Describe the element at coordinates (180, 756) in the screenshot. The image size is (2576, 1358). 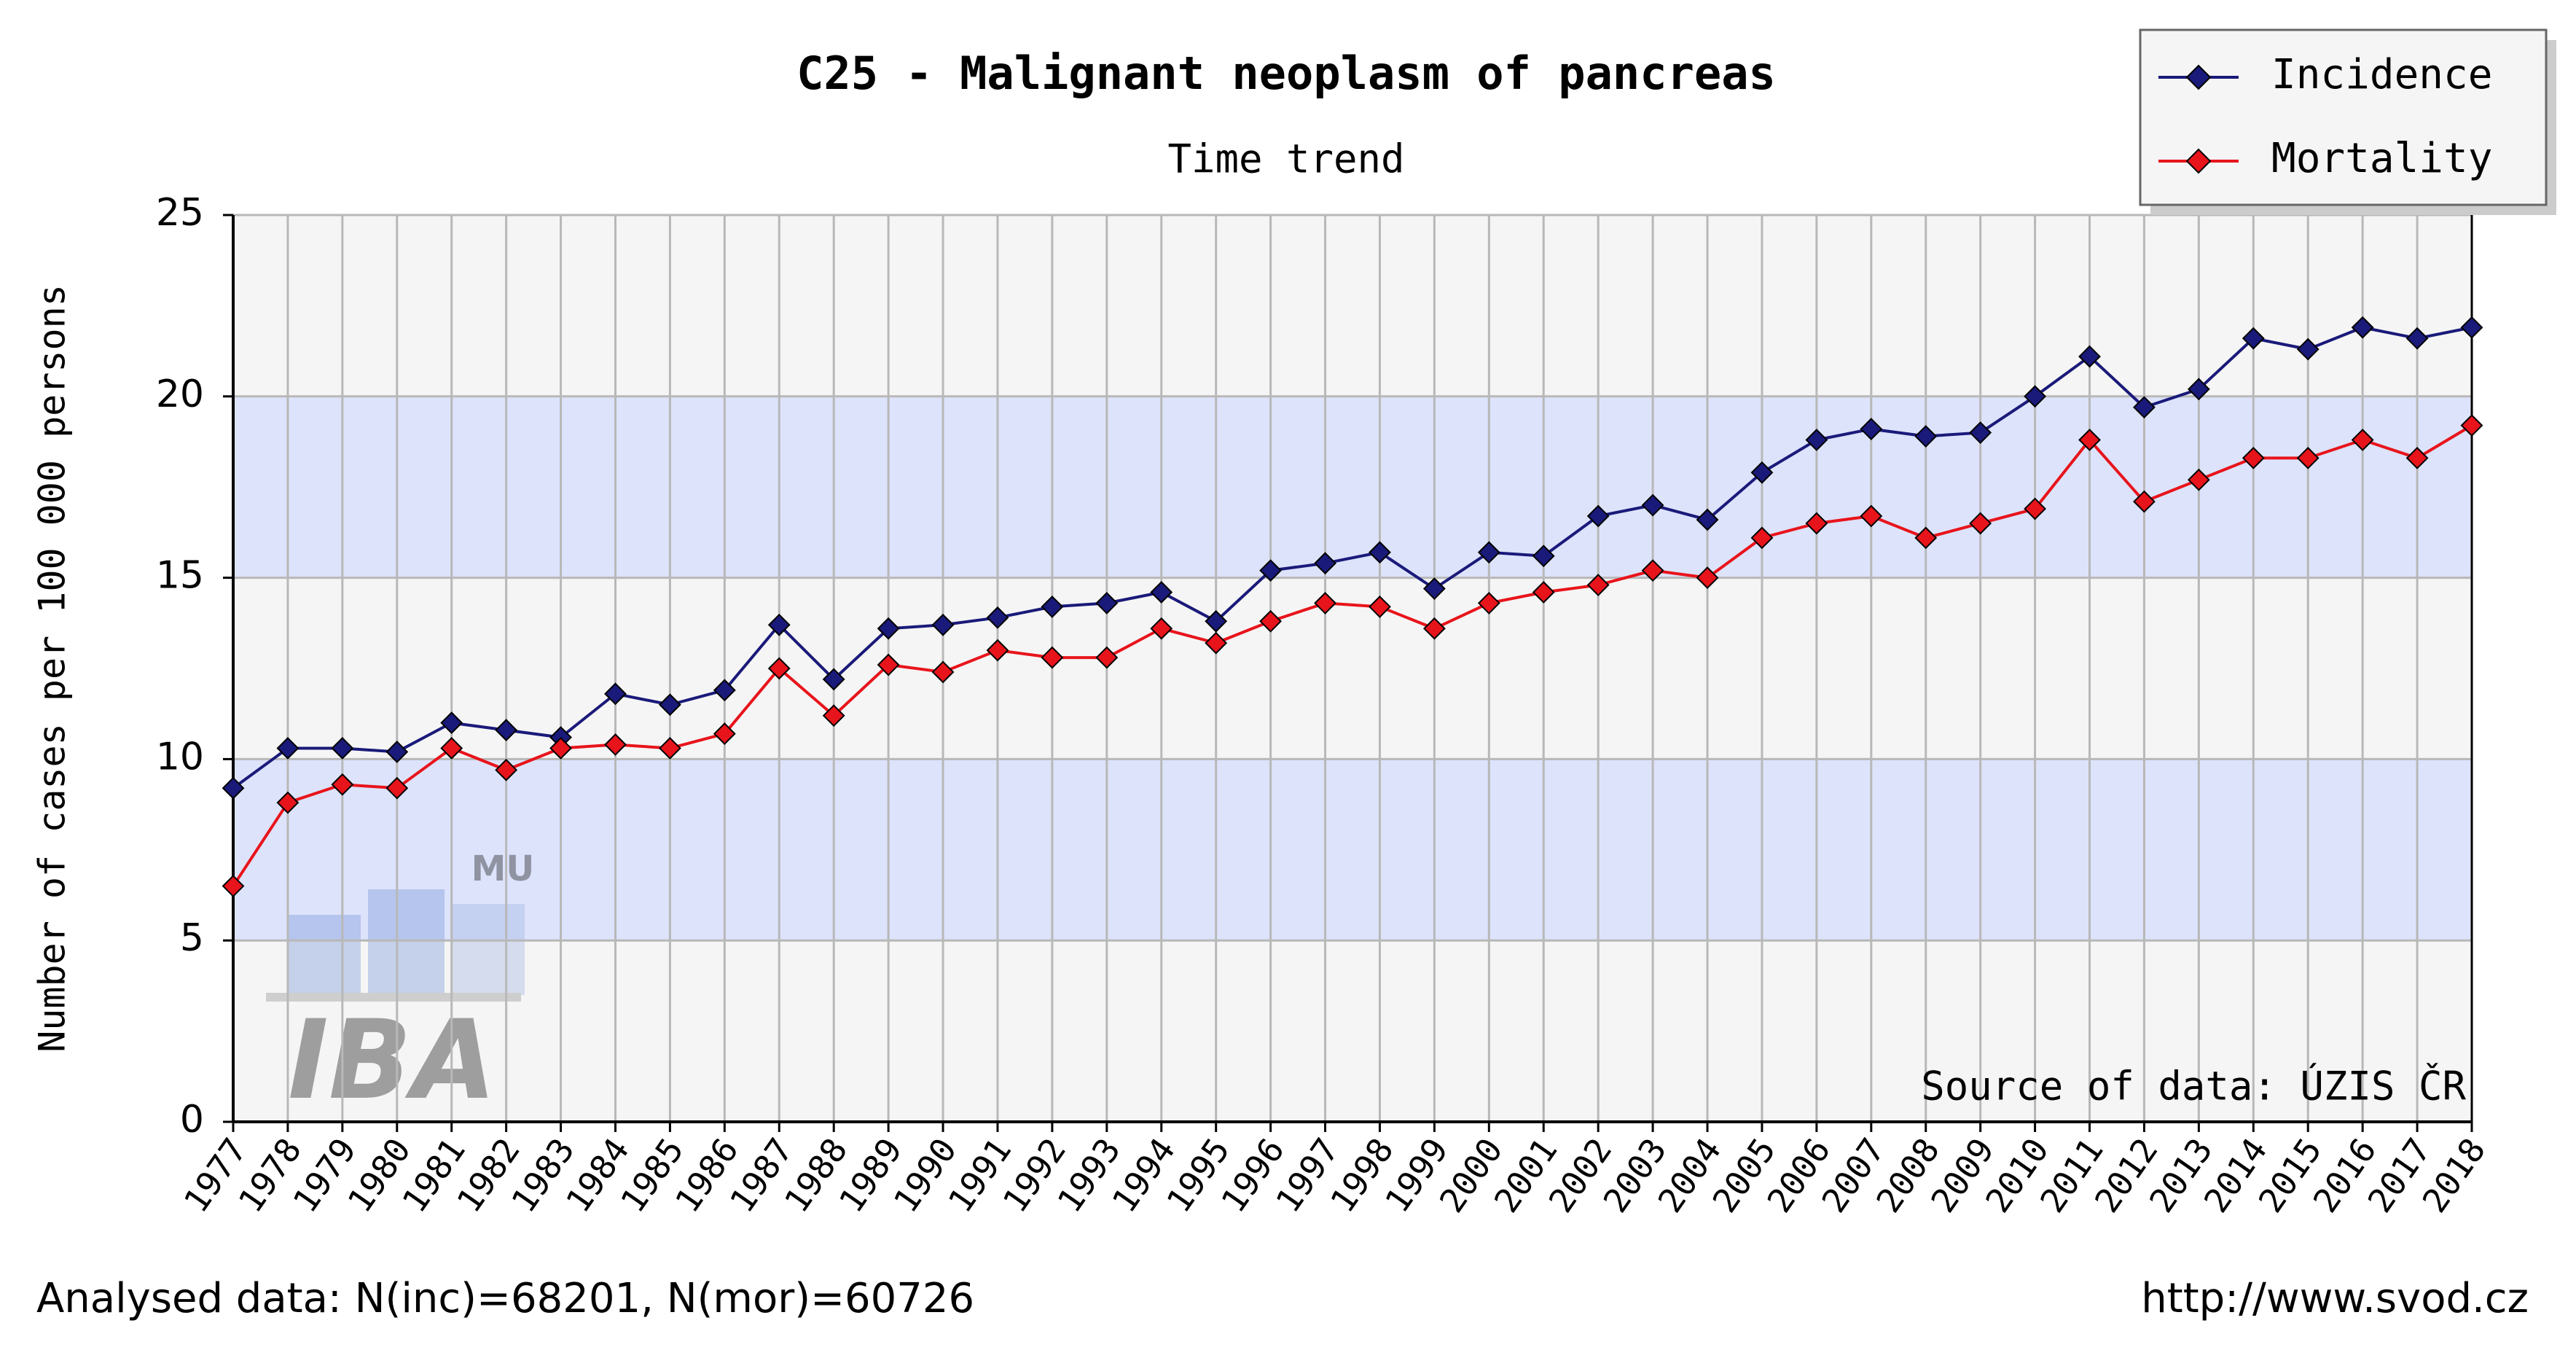
I see `y-tick-label: 10` at that location.